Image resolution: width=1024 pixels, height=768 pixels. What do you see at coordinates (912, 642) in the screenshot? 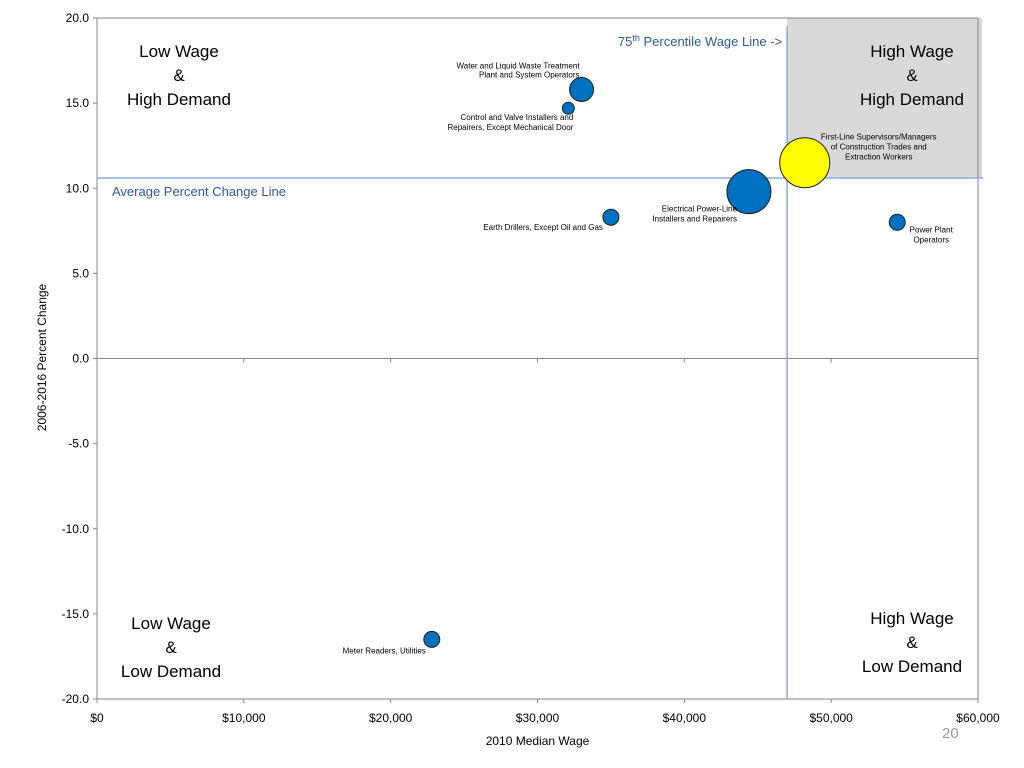
I see `quadrant-label-bottom-right: High Wage & Low Demand` at bounding box center [912, 642].